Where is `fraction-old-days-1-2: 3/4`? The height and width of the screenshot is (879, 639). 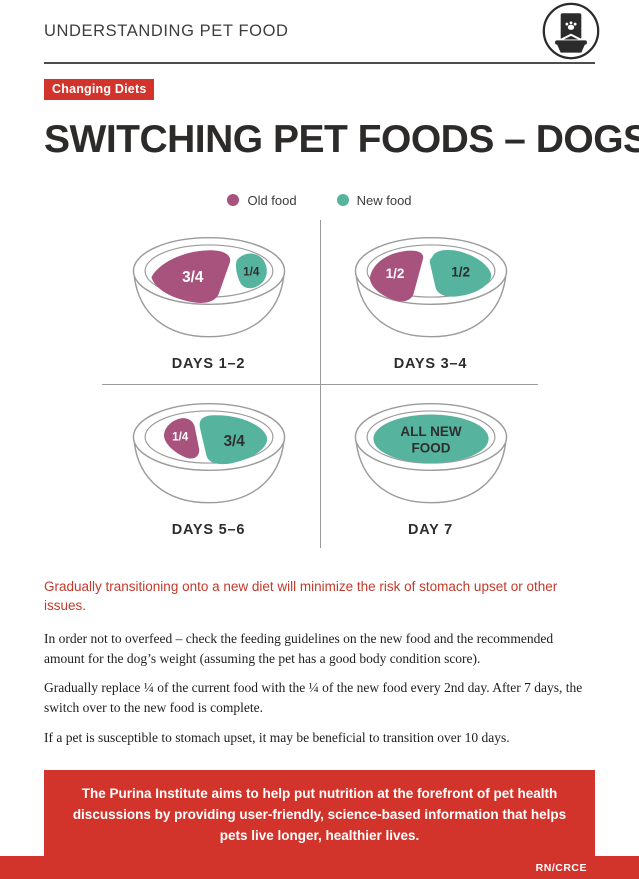 fraction-old-days-1-2: 3/4 is located at coordinates (193, 277).